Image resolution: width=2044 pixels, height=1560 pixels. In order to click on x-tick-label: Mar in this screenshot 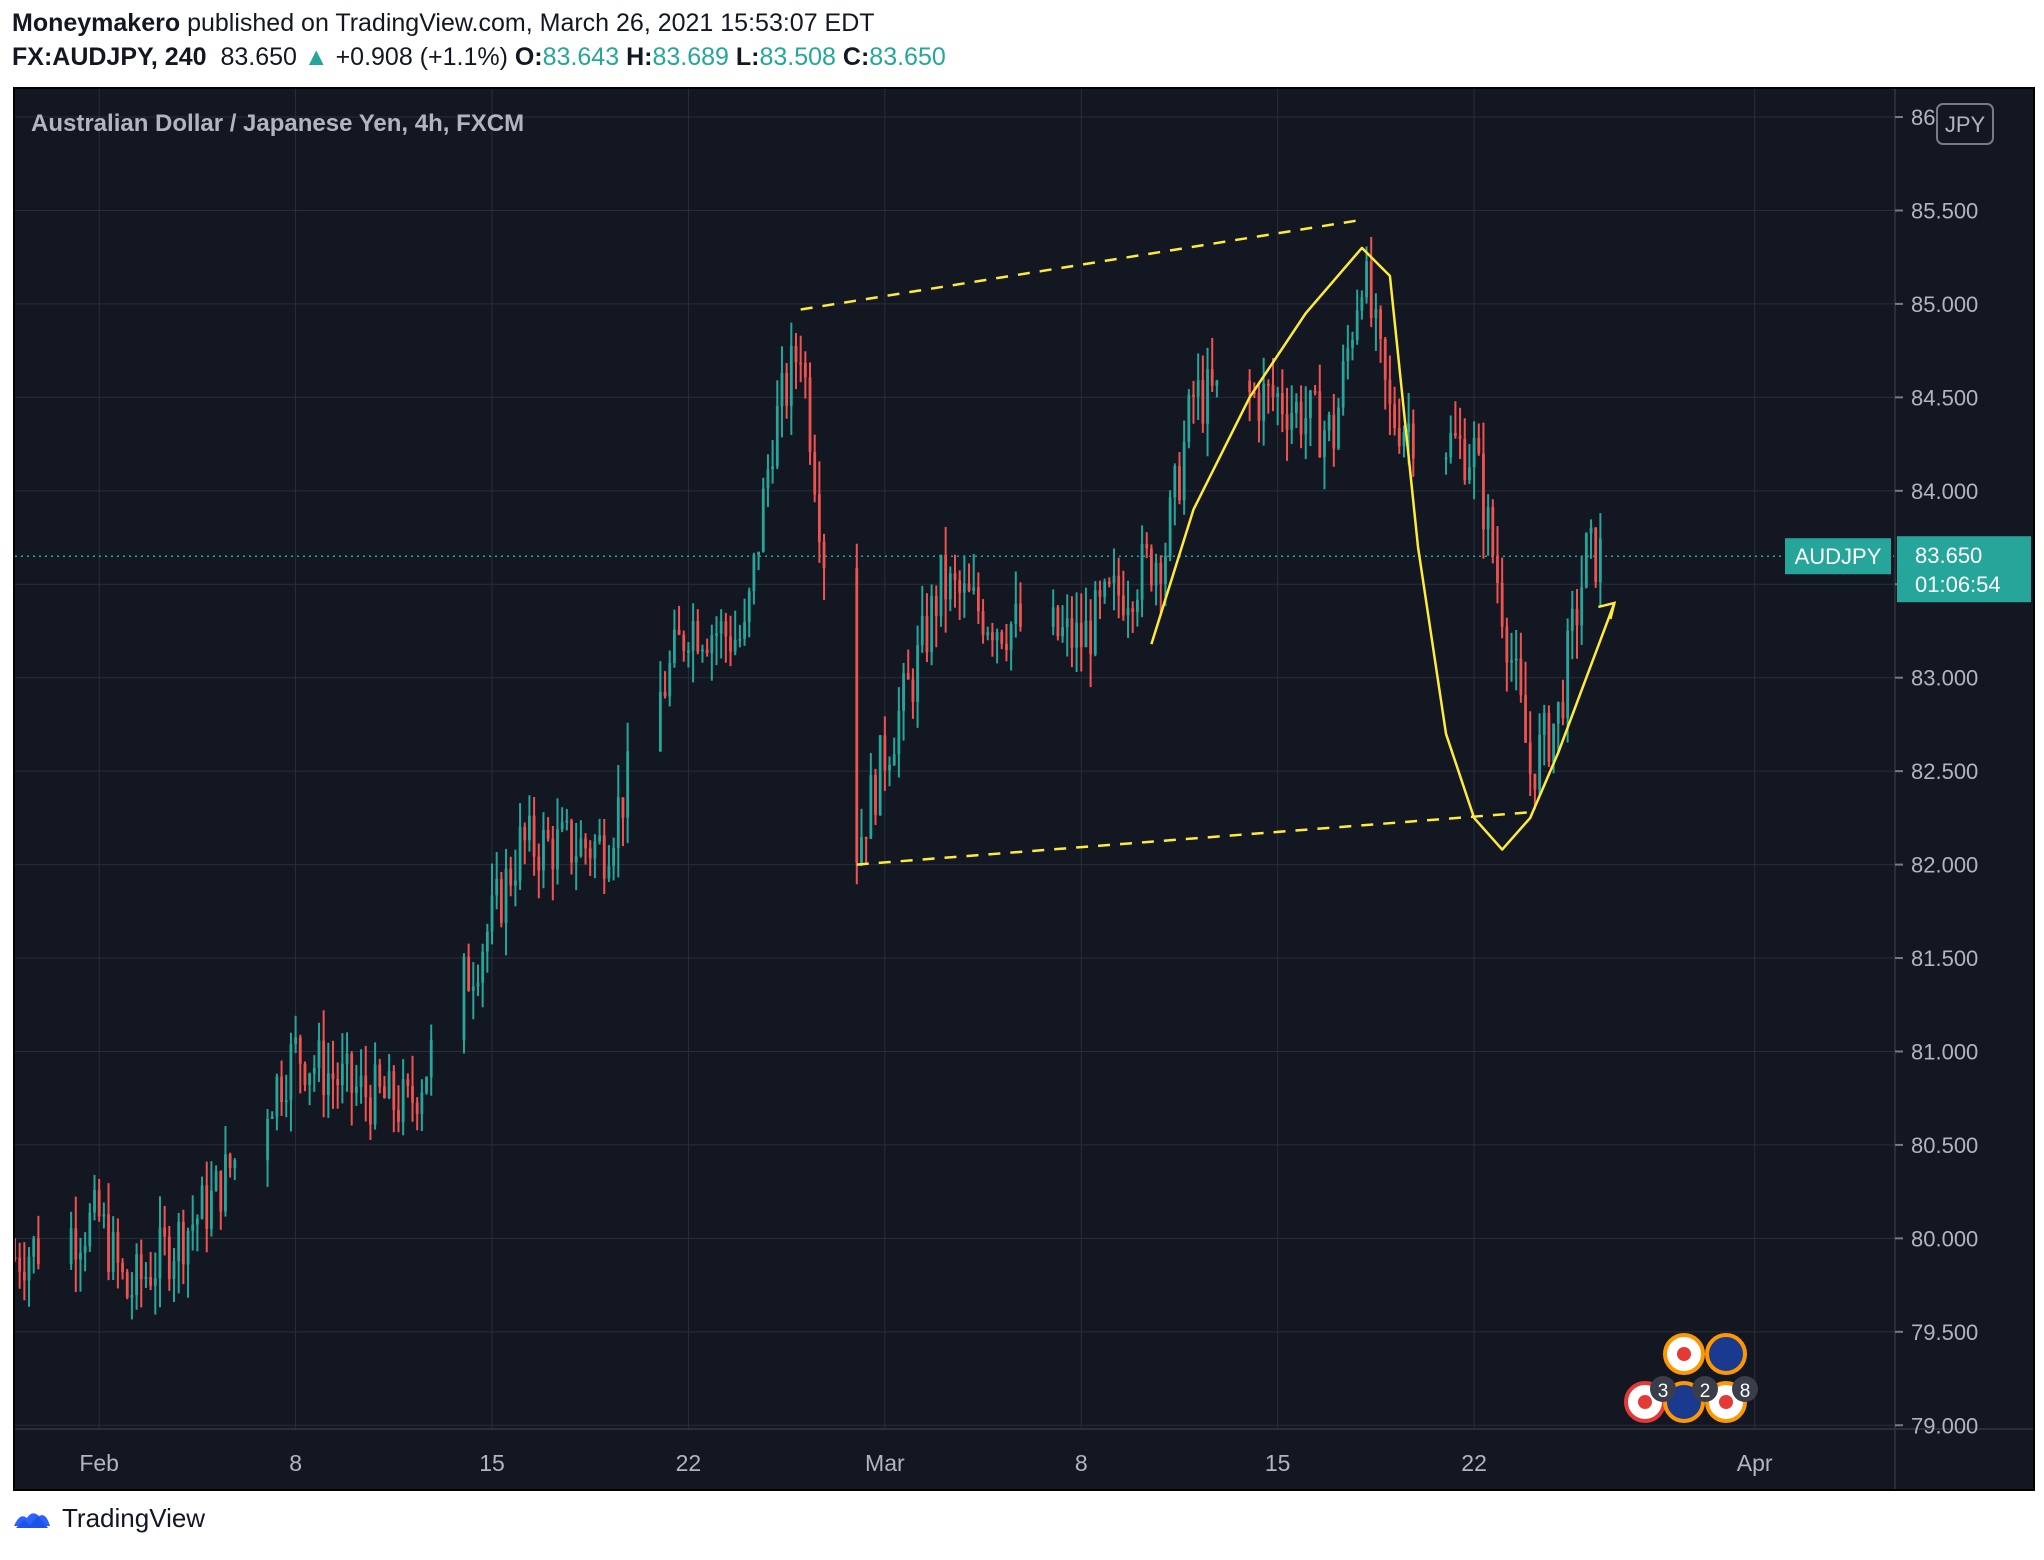, I will do `click(885, 1463)`.